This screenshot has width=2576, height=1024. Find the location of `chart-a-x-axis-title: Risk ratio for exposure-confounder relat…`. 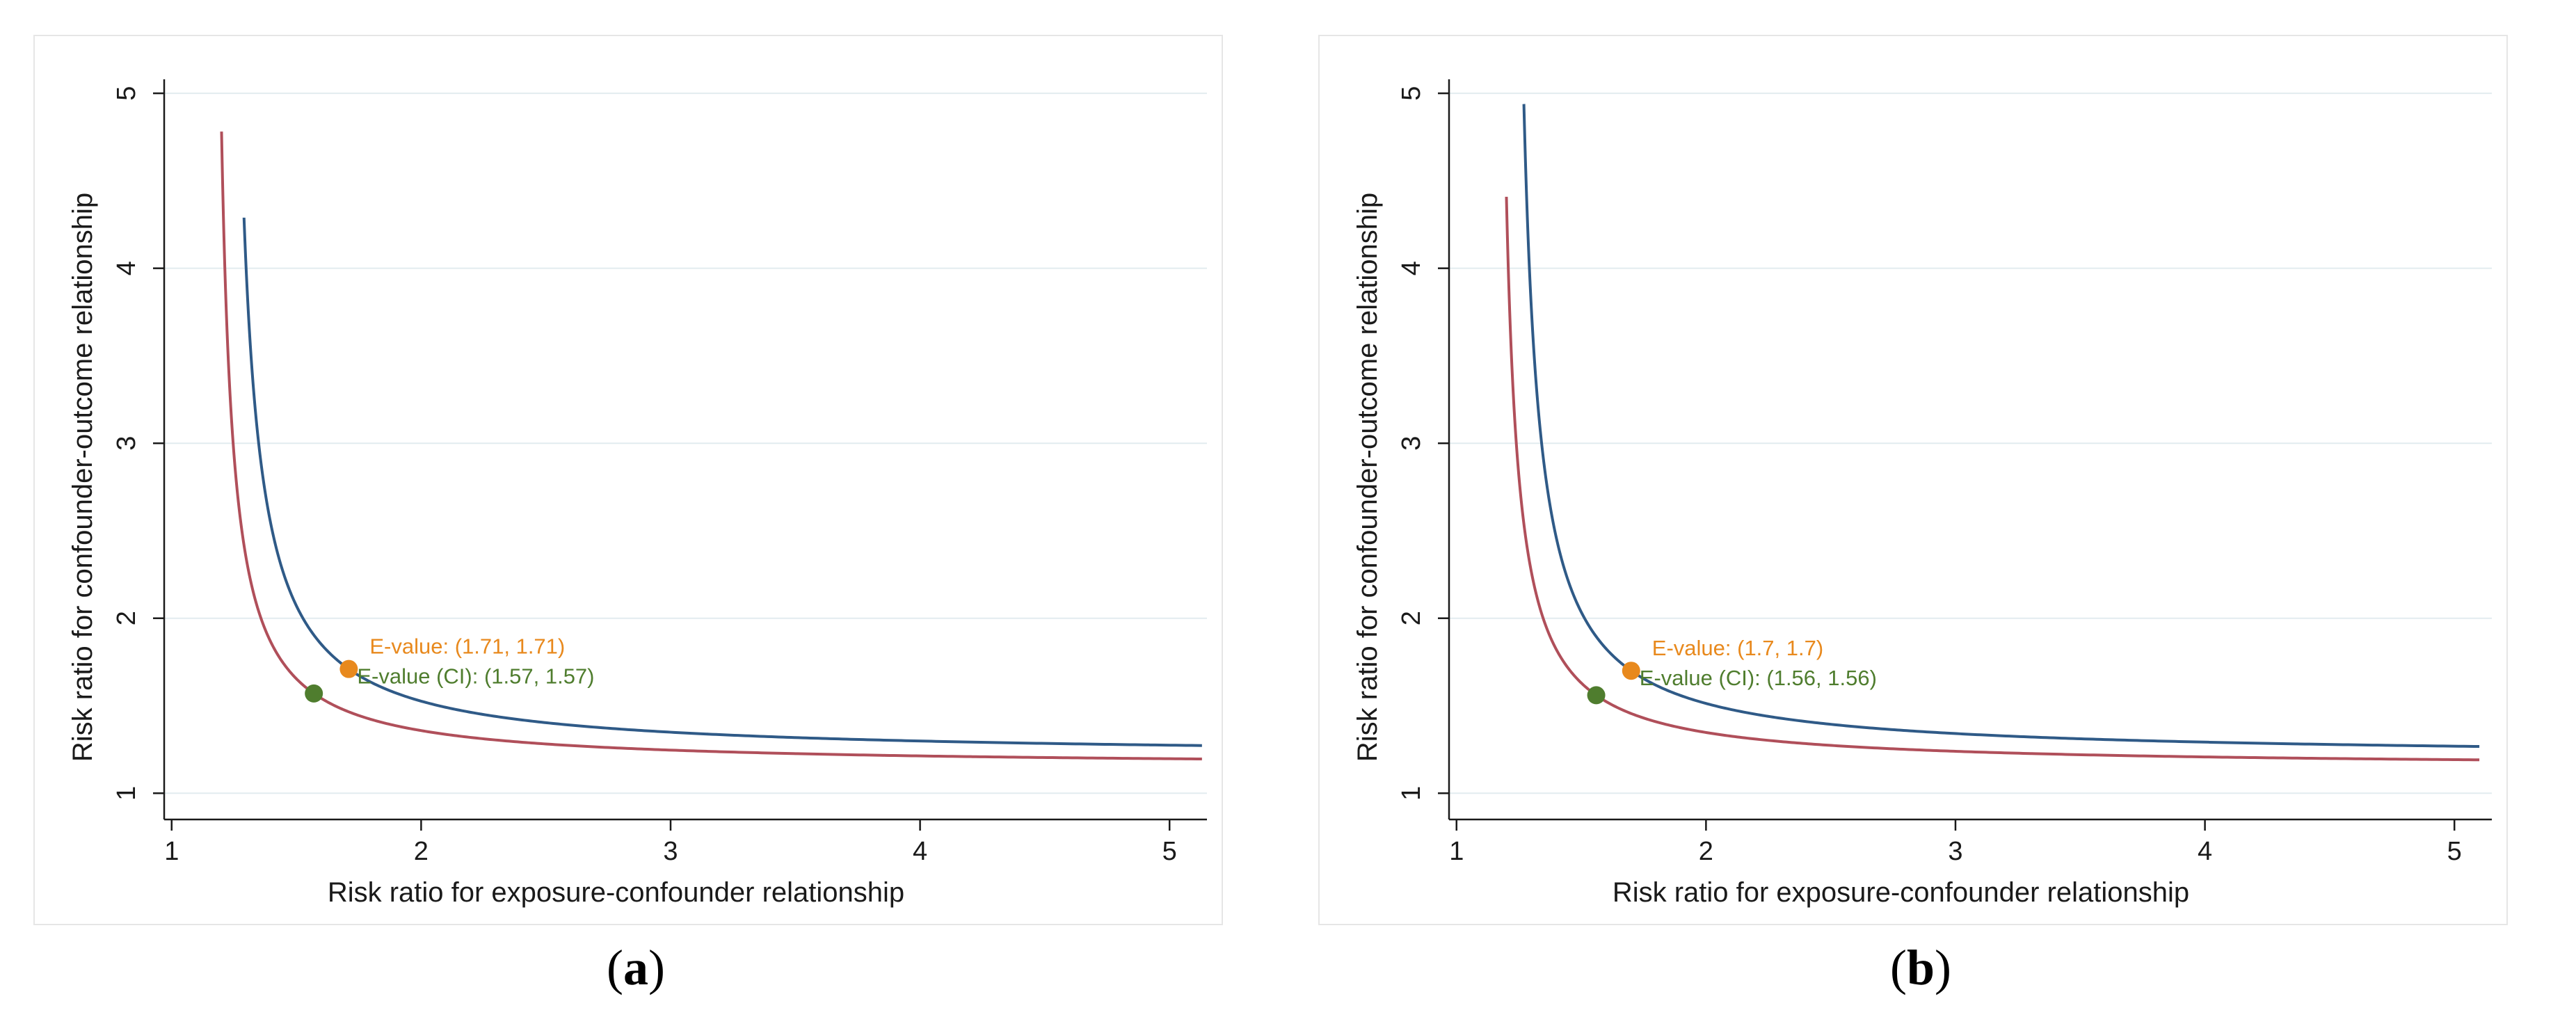

chart-a-x-axis-title: Risk ratio for exposure-confounder relat… is located at coordinates (616, 892).